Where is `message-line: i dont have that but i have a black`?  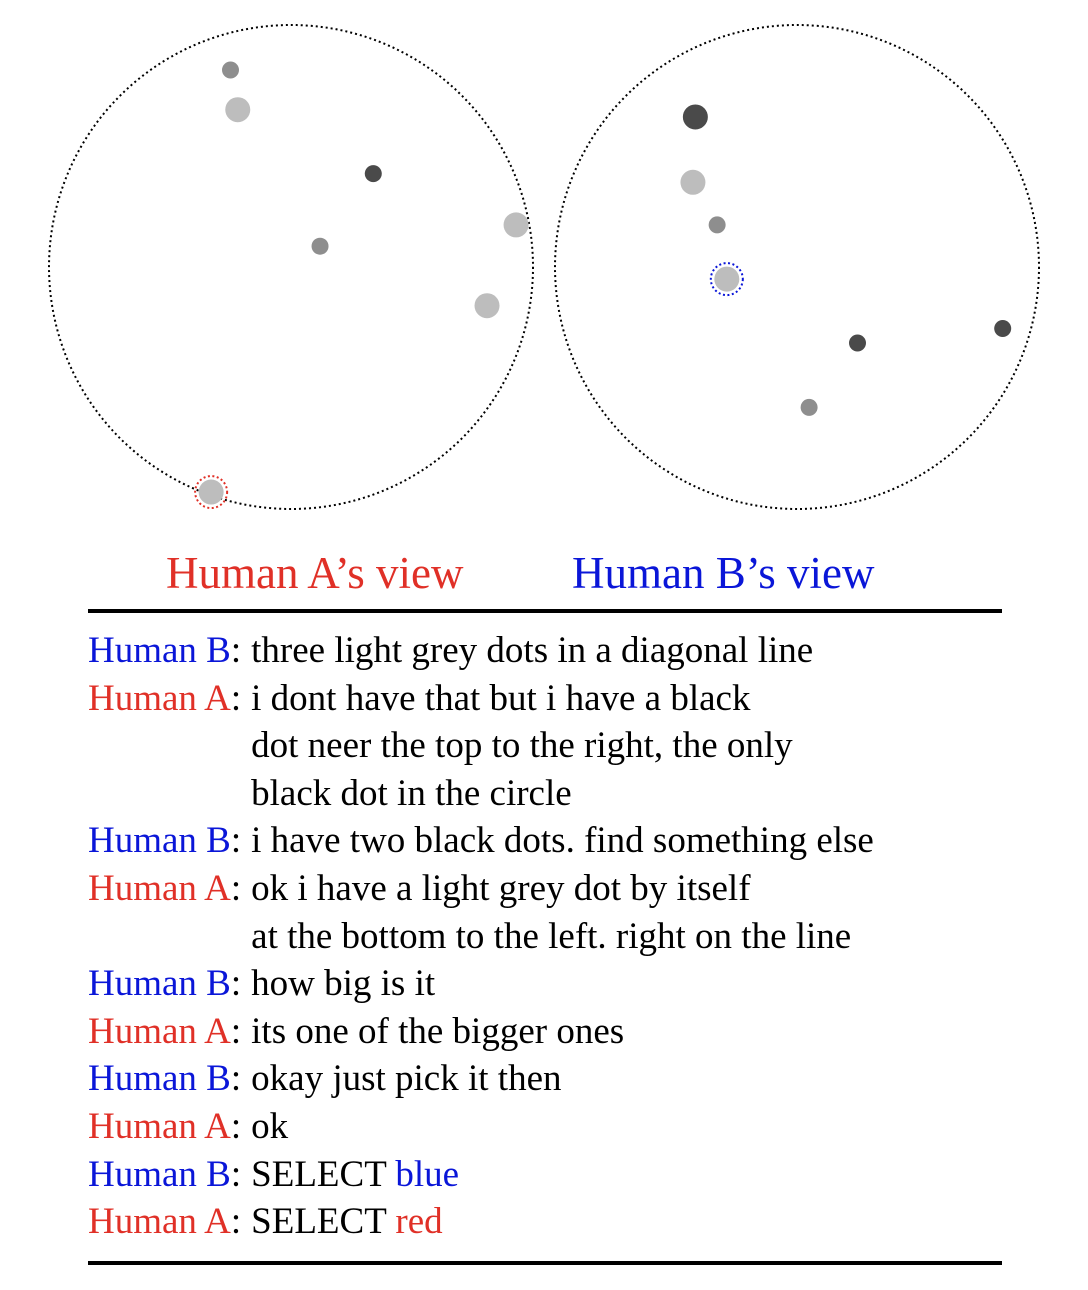 message-line: i dont have that but i have a black is located at coordinates (501, 698).